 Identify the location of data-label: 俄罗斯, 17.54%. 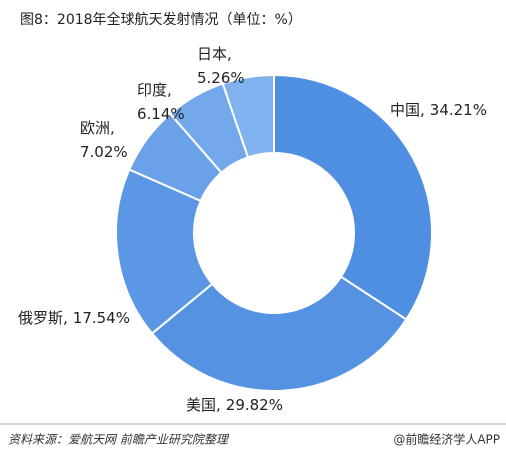
(74, 318).